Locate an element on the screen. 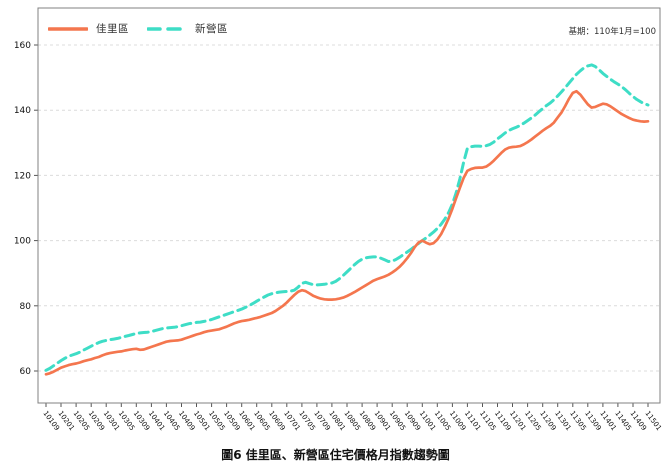 This screenshot has width=671, height=470. y-tick-label: 60 is located at coordinates (26, 372).